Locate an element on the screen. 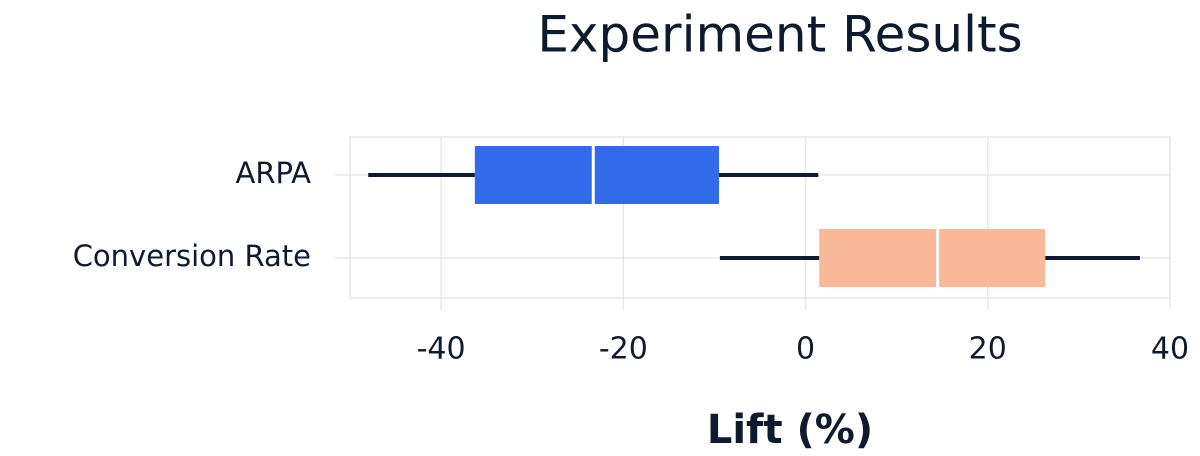 This screenshot has width=1200, height=456. x-tick-label: -20 is located at coordinates (623, 349).